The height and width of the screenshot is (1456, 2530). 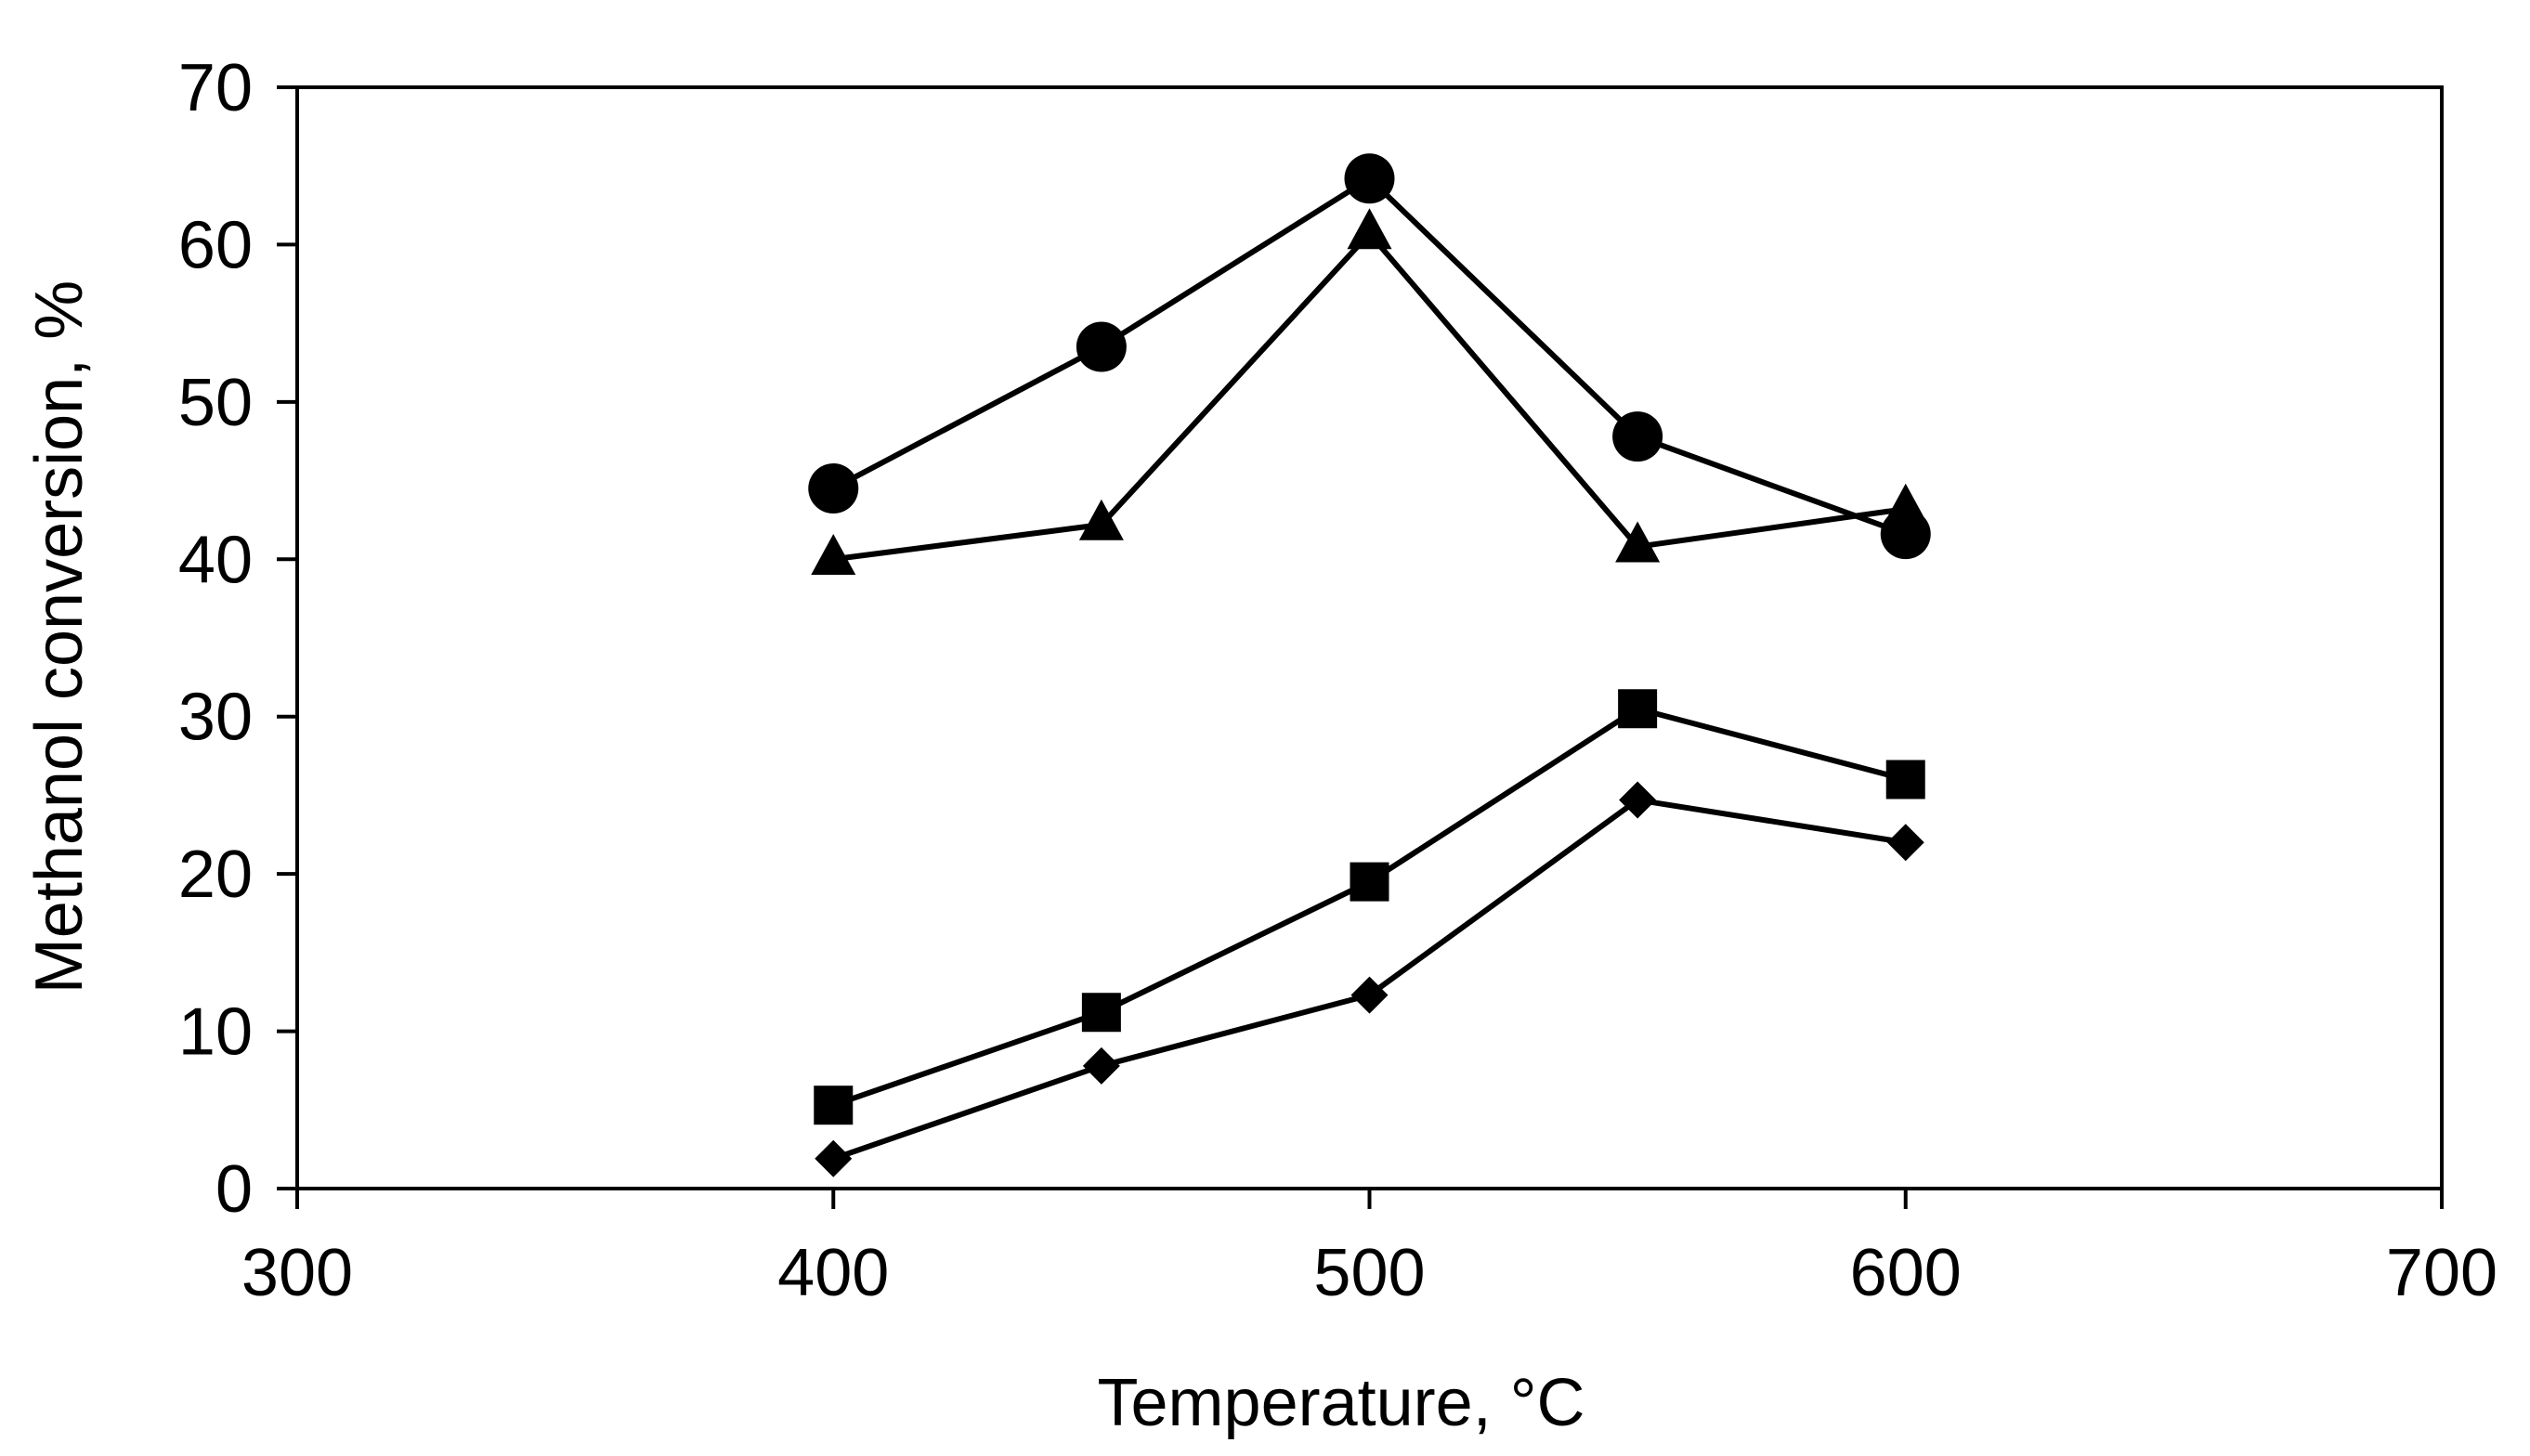 What do you see at coordinates (234, 1189) in the screenshot?
I see `y-tick-label: 0` at bounding box center [234, 1189].